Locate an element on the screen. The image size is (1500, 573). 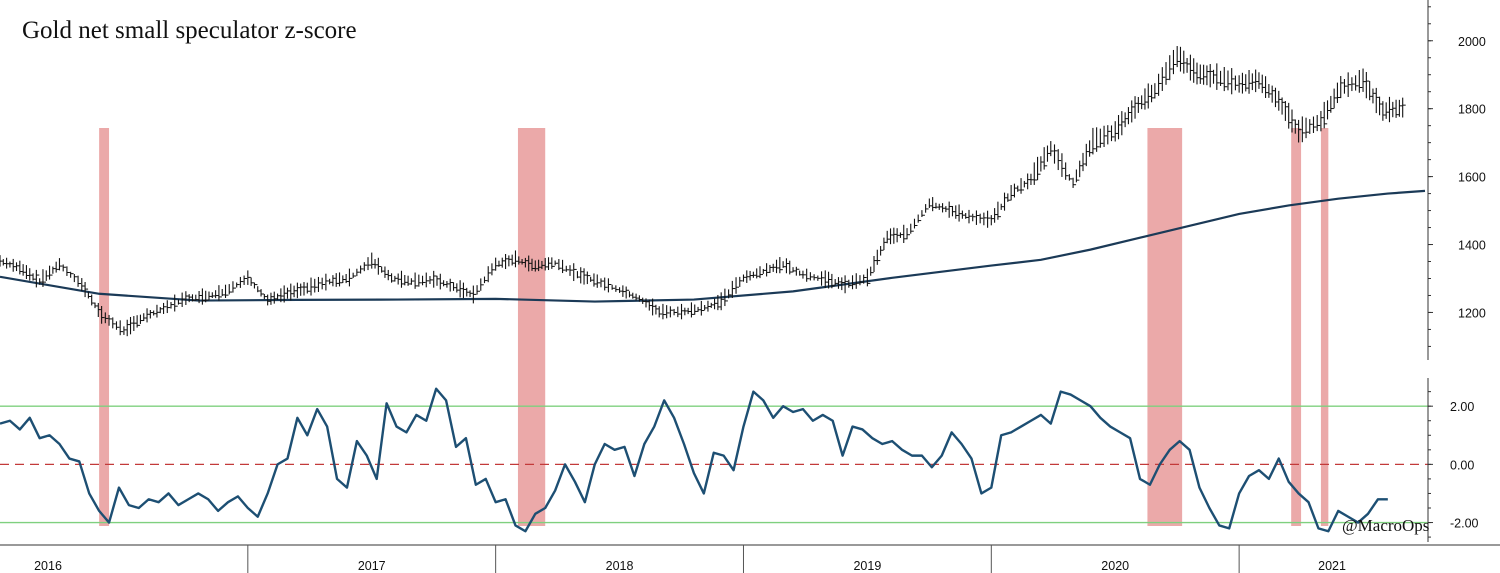
price-y-tick-label: 1400 is located at coordinates (1472, 246).